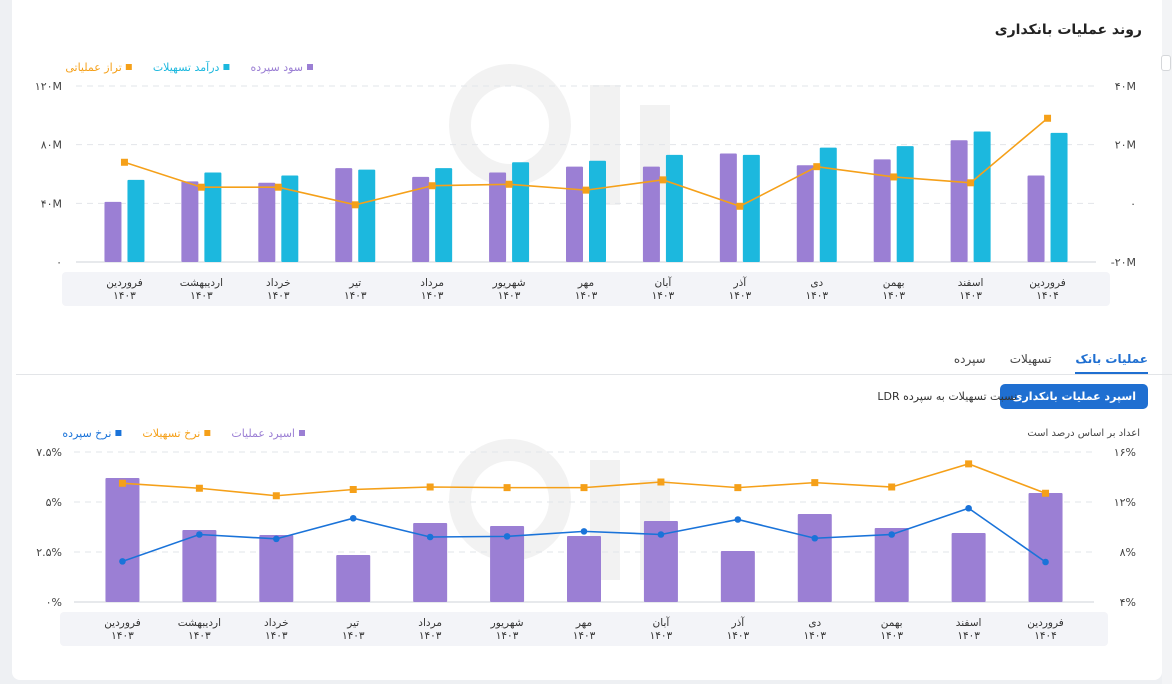  What do you see at coordinates (1128, 602) in the screenshot?
I see `right-axis-tick: ۴%` at bounding box center [1128, 602].